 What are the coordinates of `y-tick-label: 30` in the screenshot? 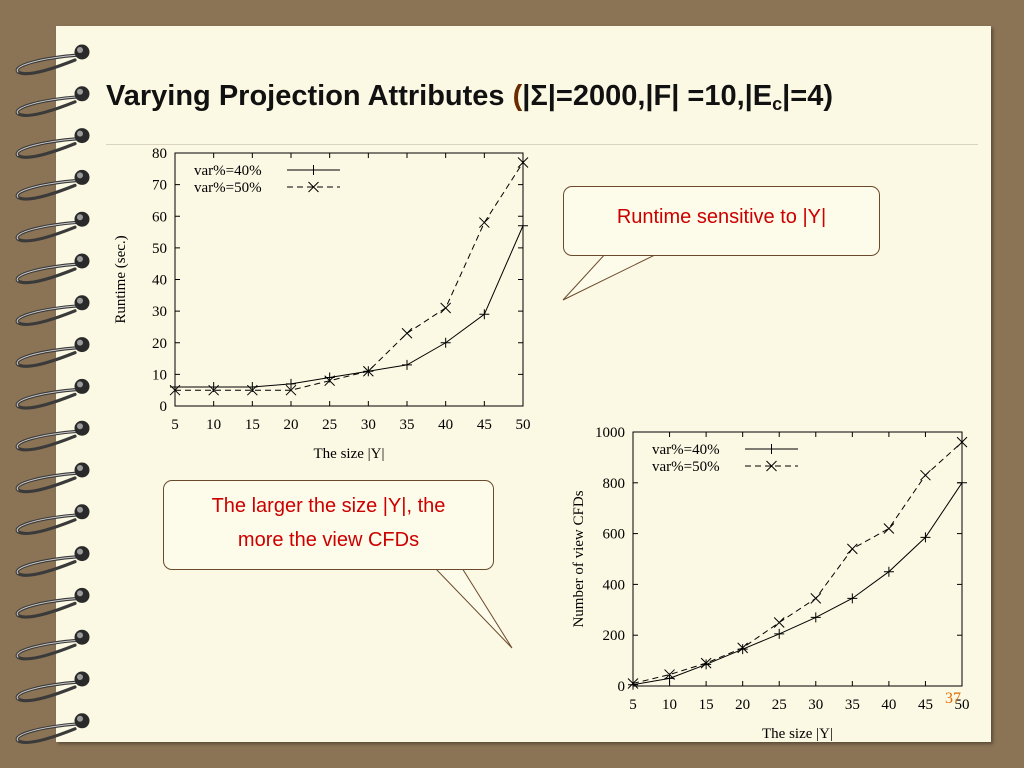 It's located at (159, 312).